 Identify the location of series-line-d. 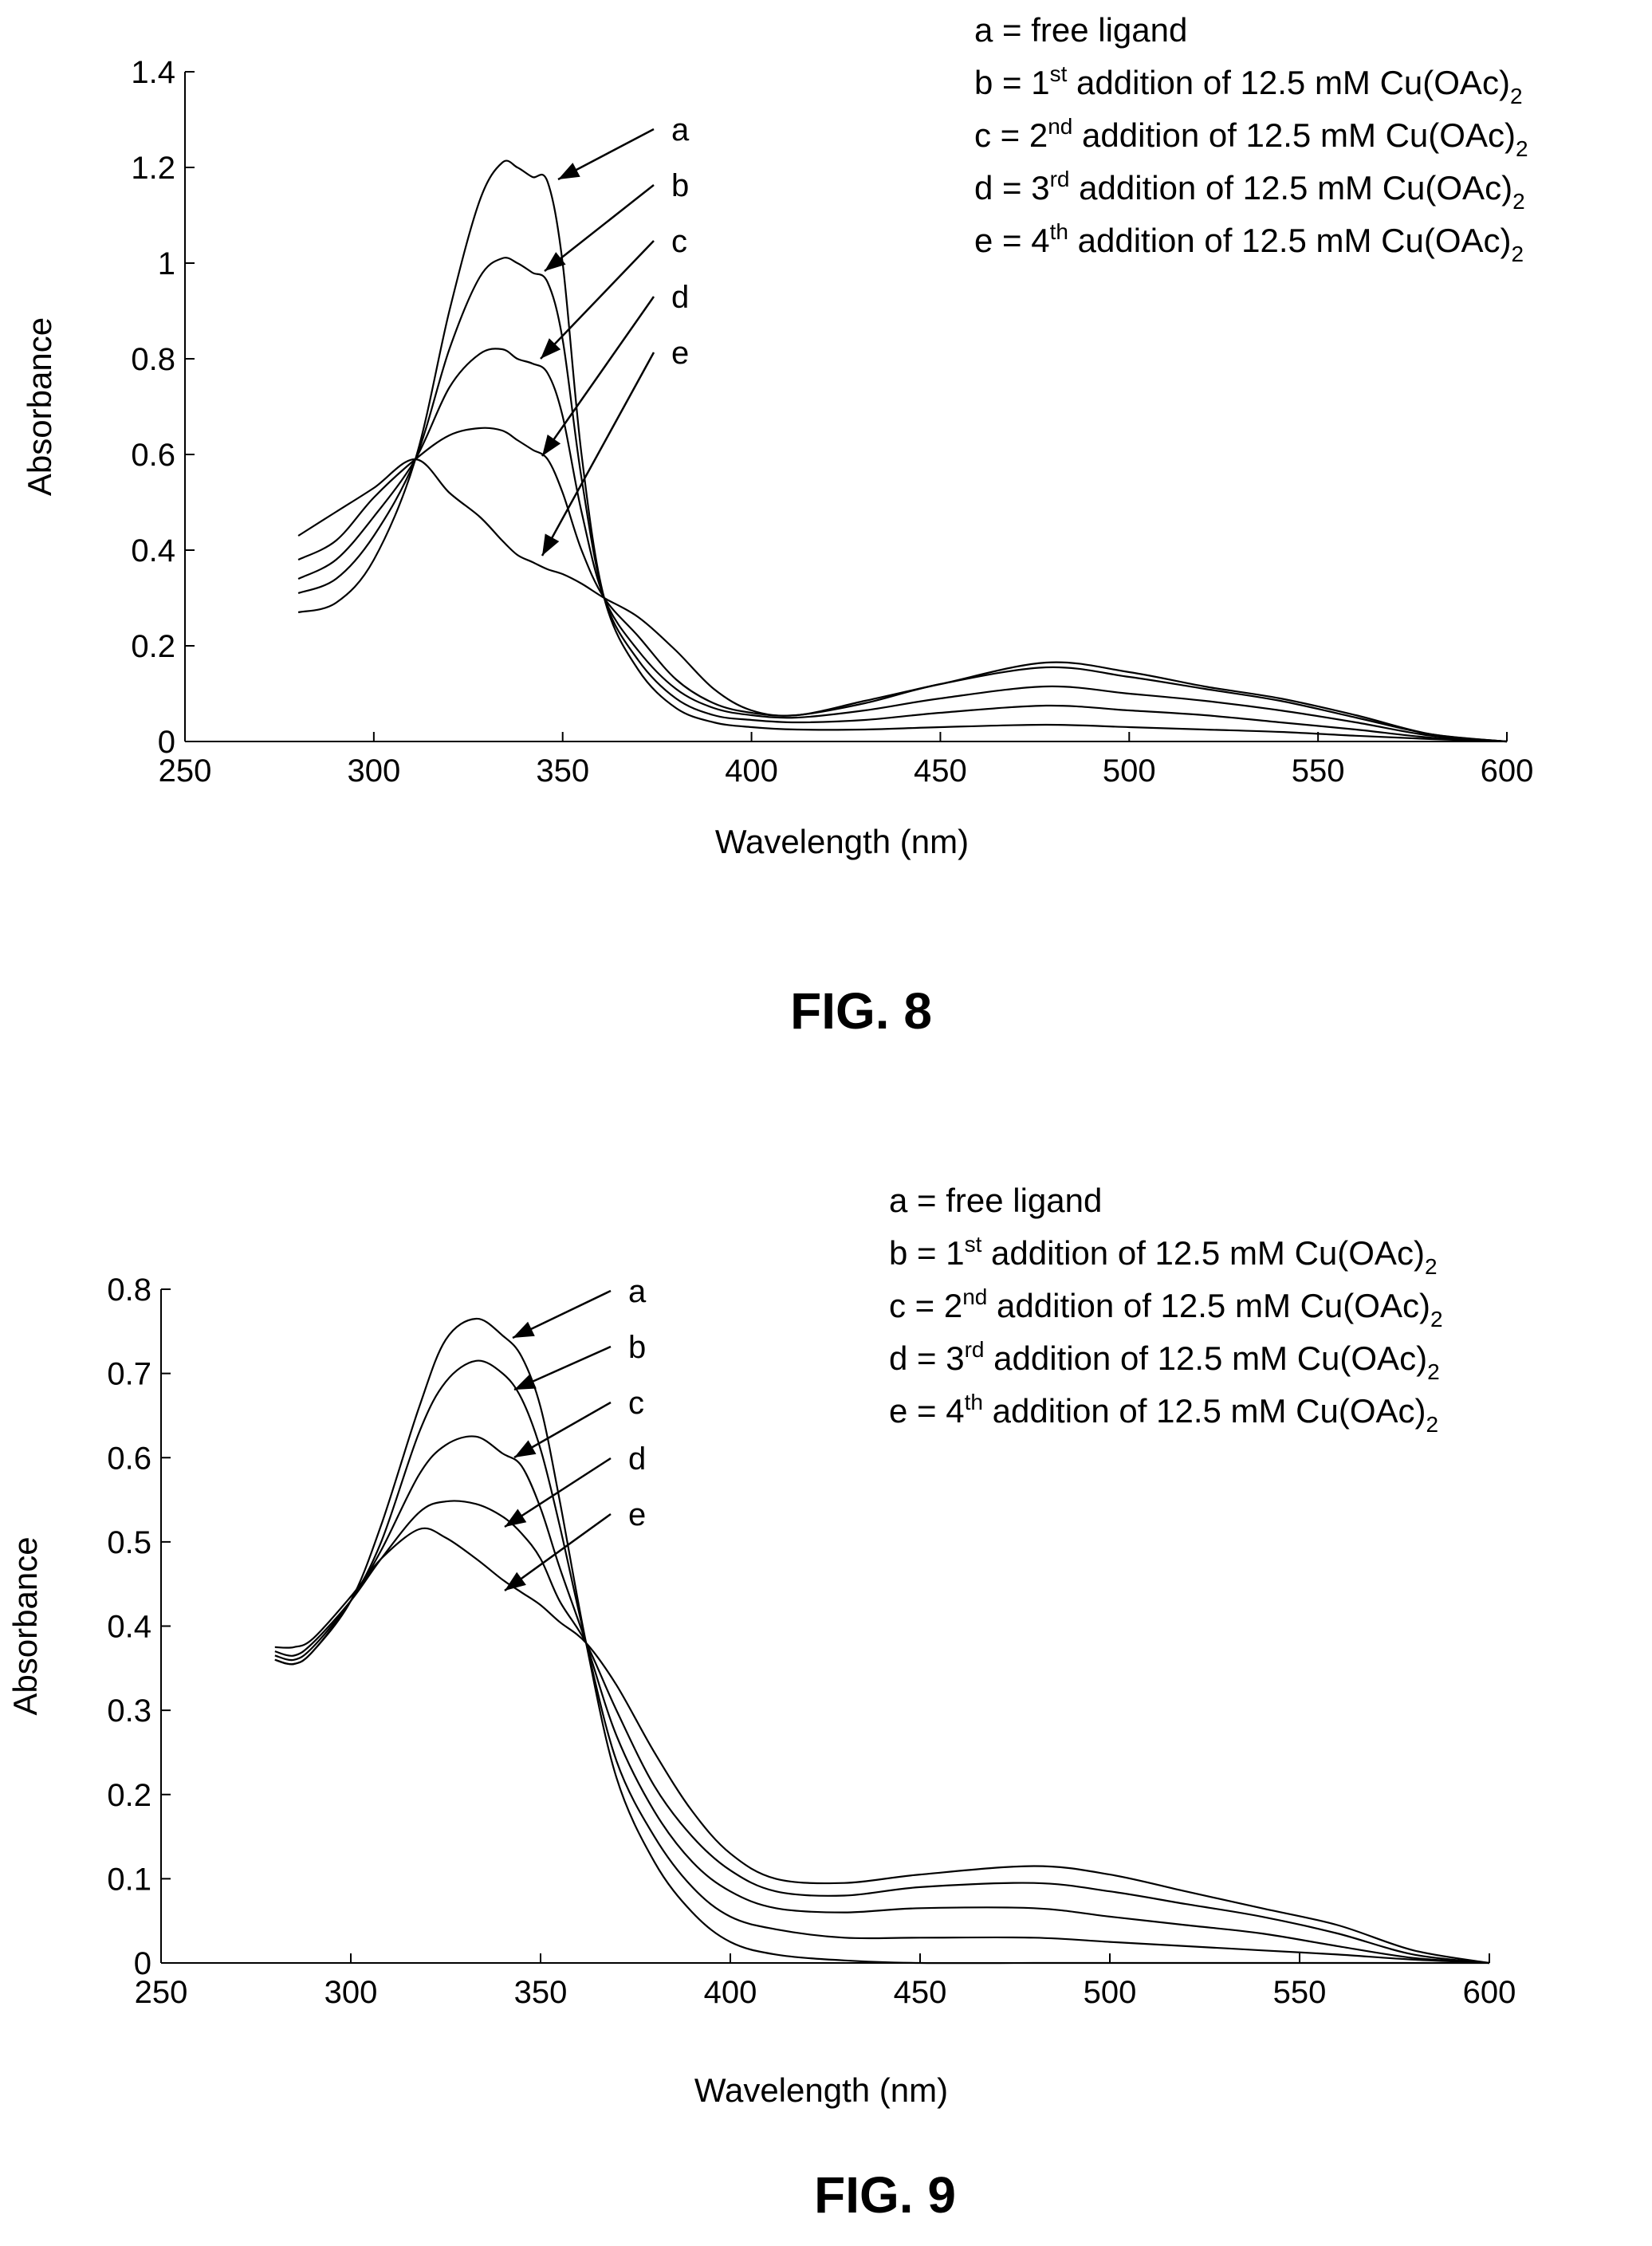
(902, 585).